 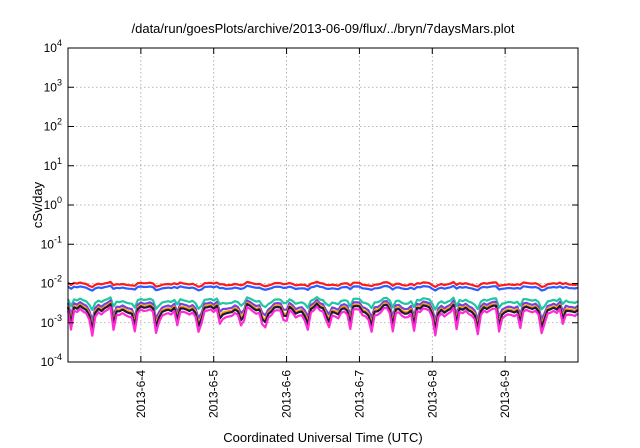 I want to click on y-tick-label: 10⁻⁴, so click(x=51, y=360).